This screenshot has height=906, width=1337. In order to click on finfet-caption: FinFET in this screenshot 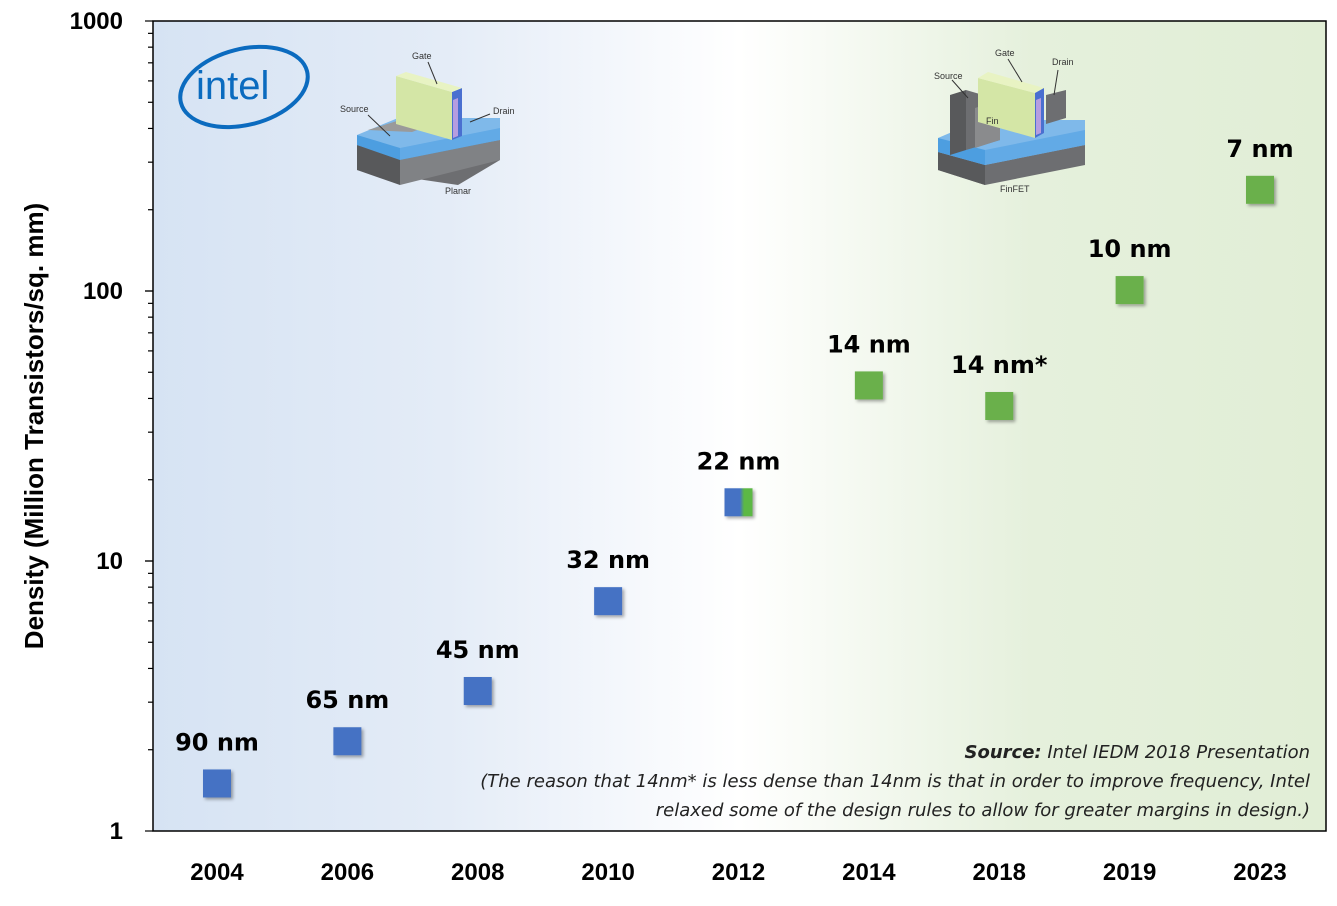, I will do `click(1015, 189)`.